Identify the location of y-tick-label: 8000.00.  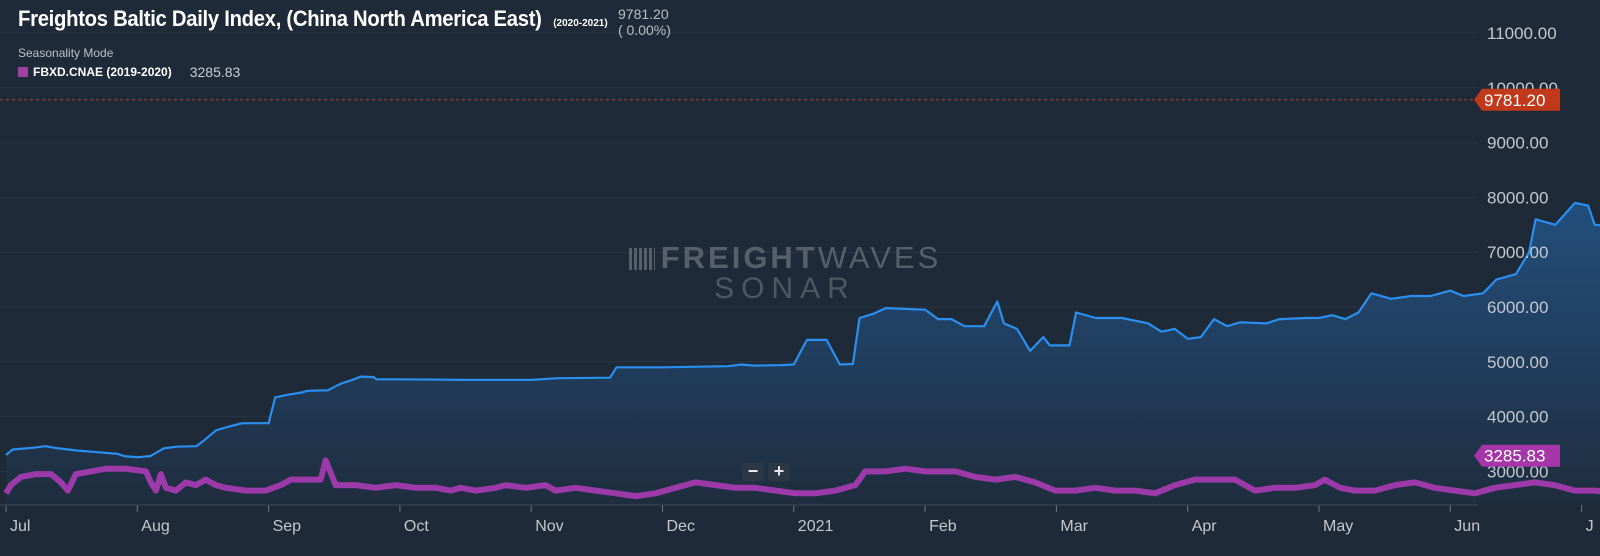
(1517, 197).